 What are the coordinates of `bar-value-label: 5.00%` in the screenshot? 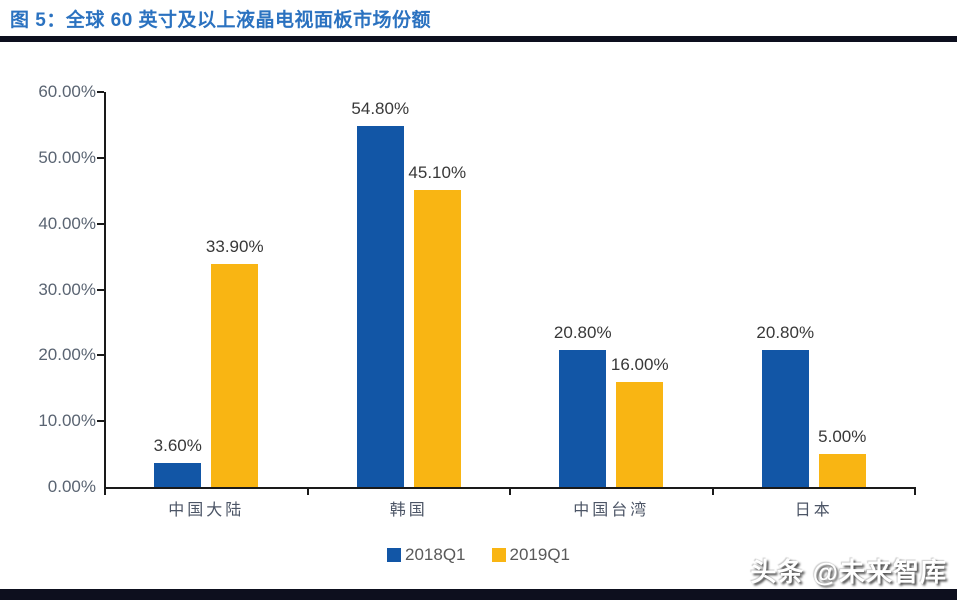 It's located at (842, 437).